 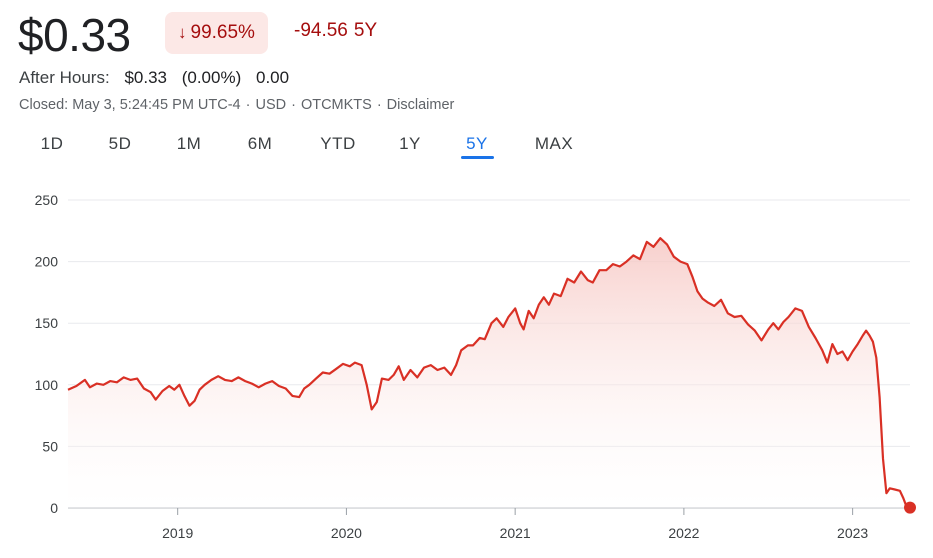 What do you see at coordinates (410, 143) in the screenshot?
I see `tab-1y: 1Y` at bounding box center [410, 143].